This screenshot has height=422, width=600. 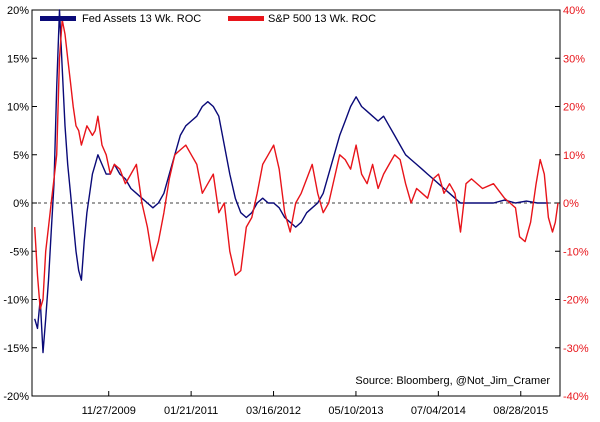 I want to click on legend-swatch-sp500, so click(x=246, y=18).